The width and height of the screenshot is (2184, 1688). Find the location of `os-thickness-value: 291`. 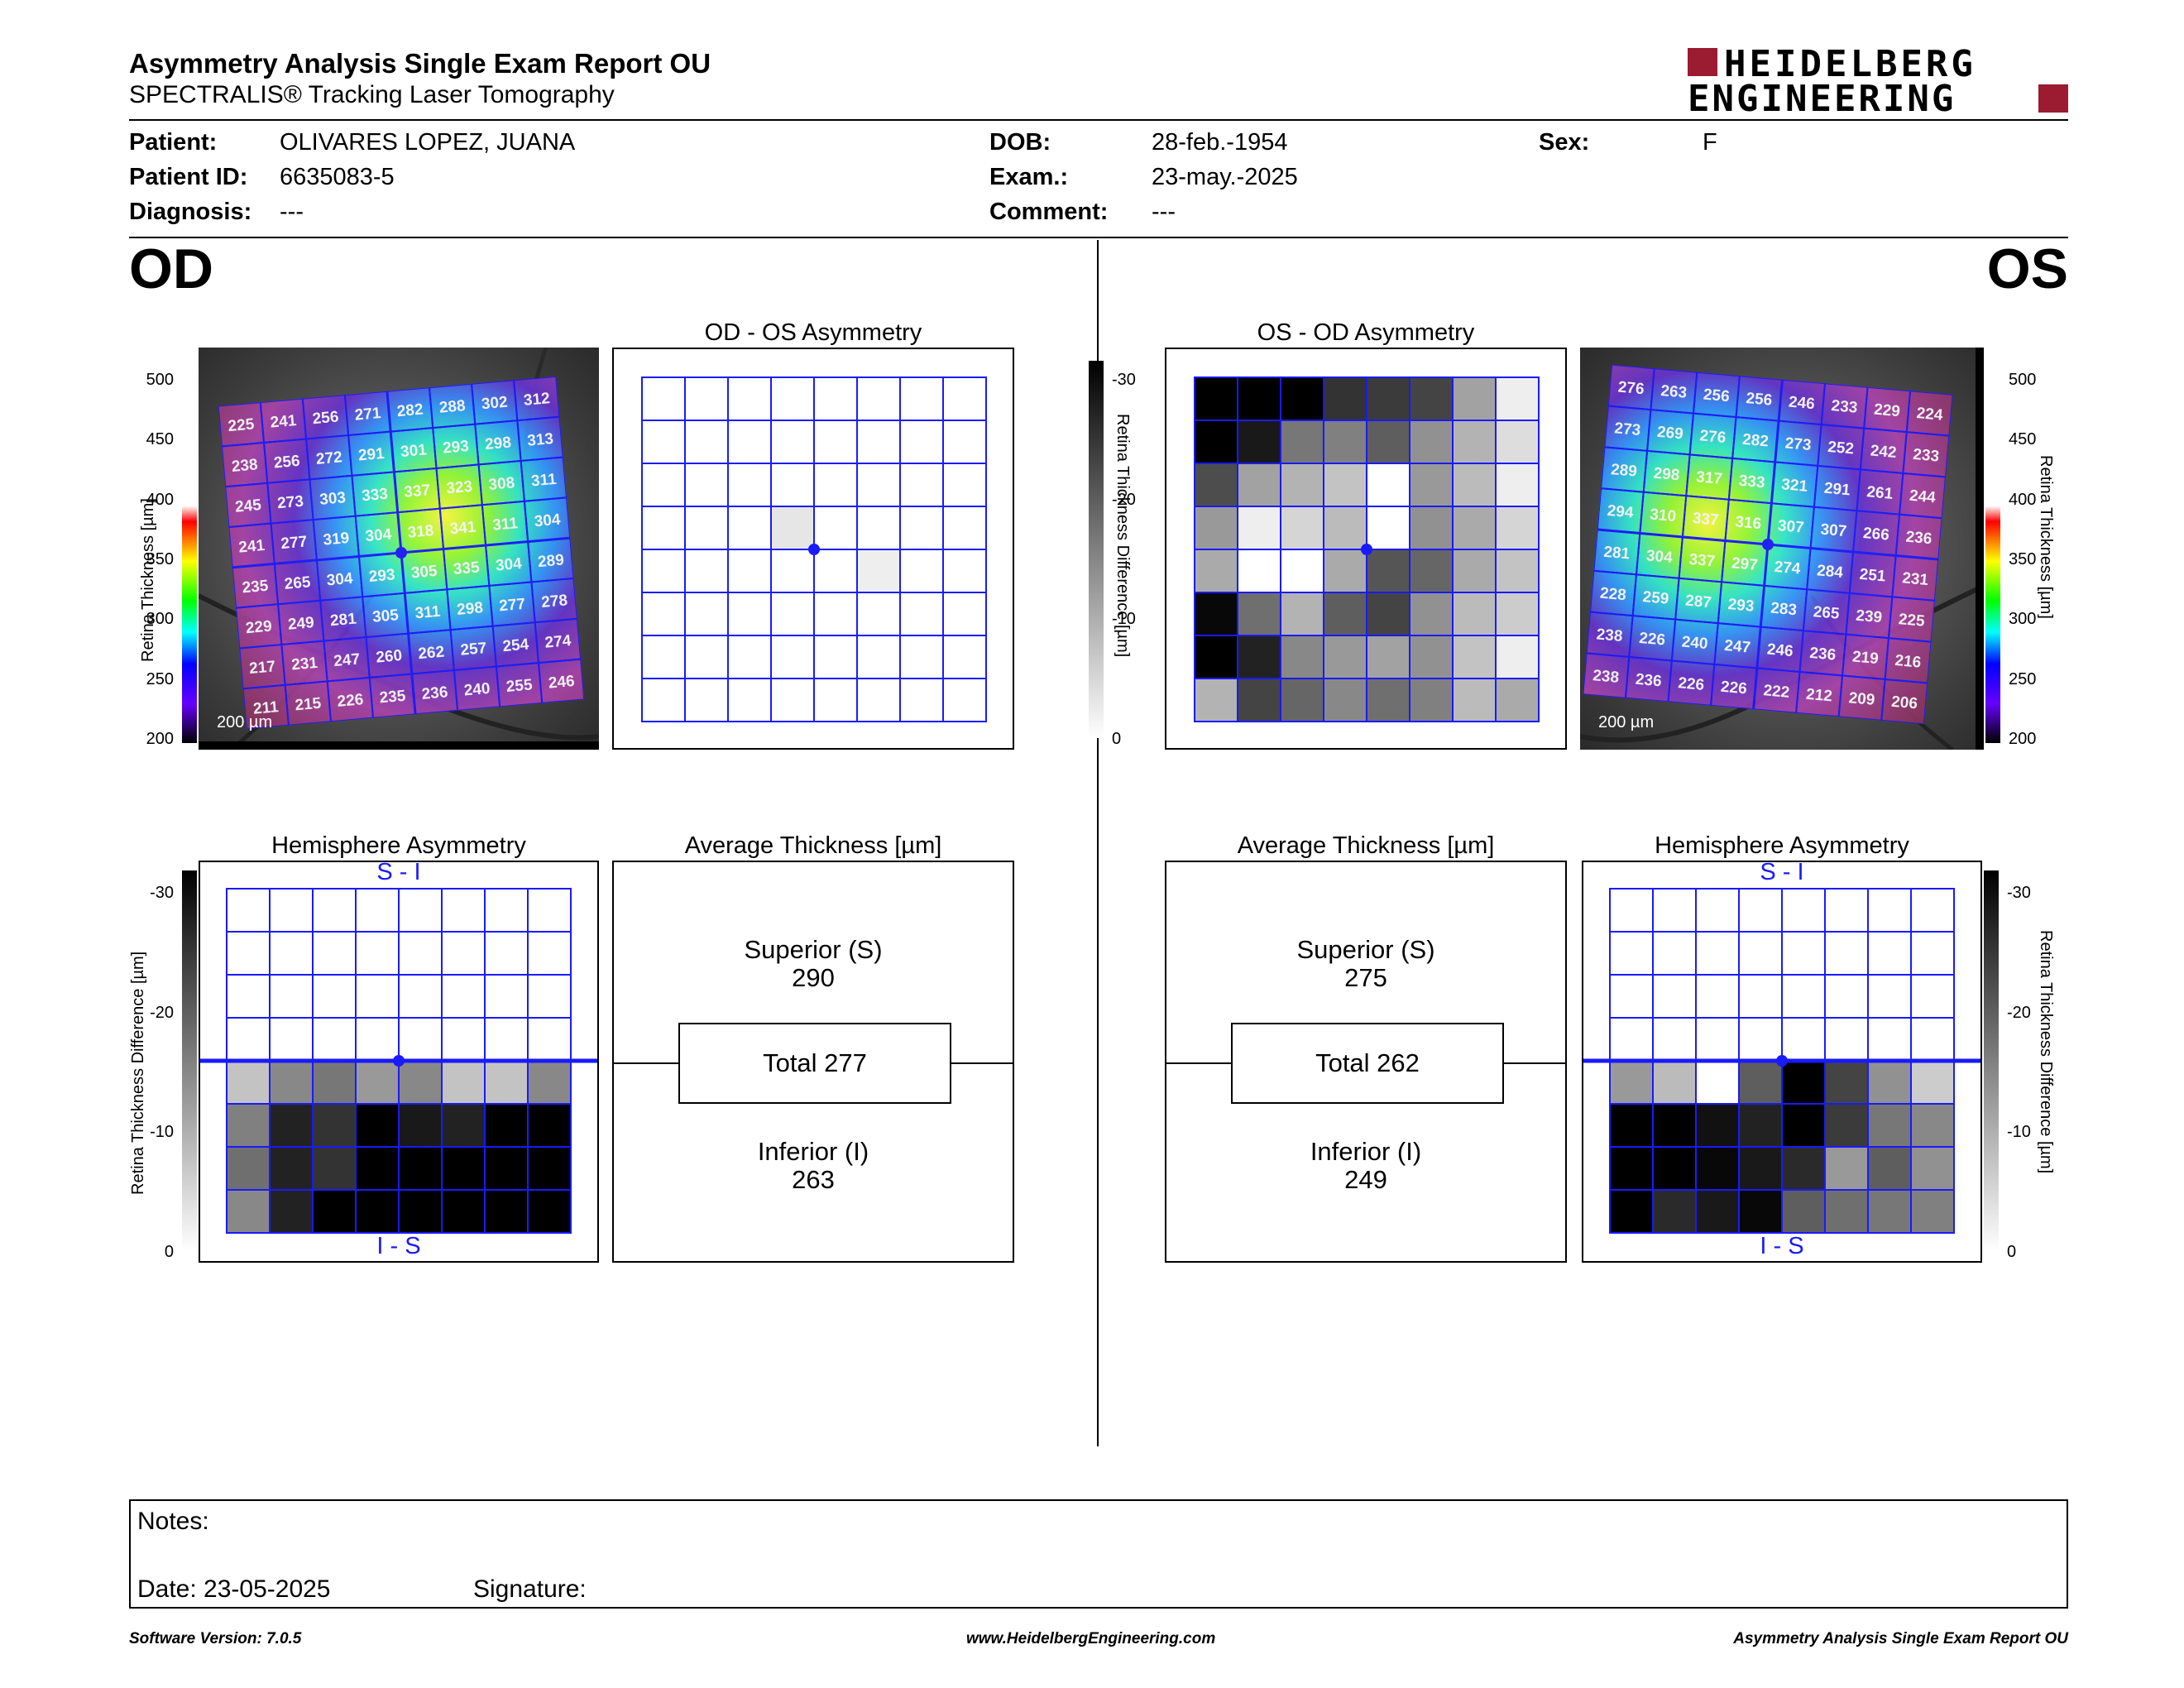

os-thickness-value: 291 is located at coordinates (1837, 490).